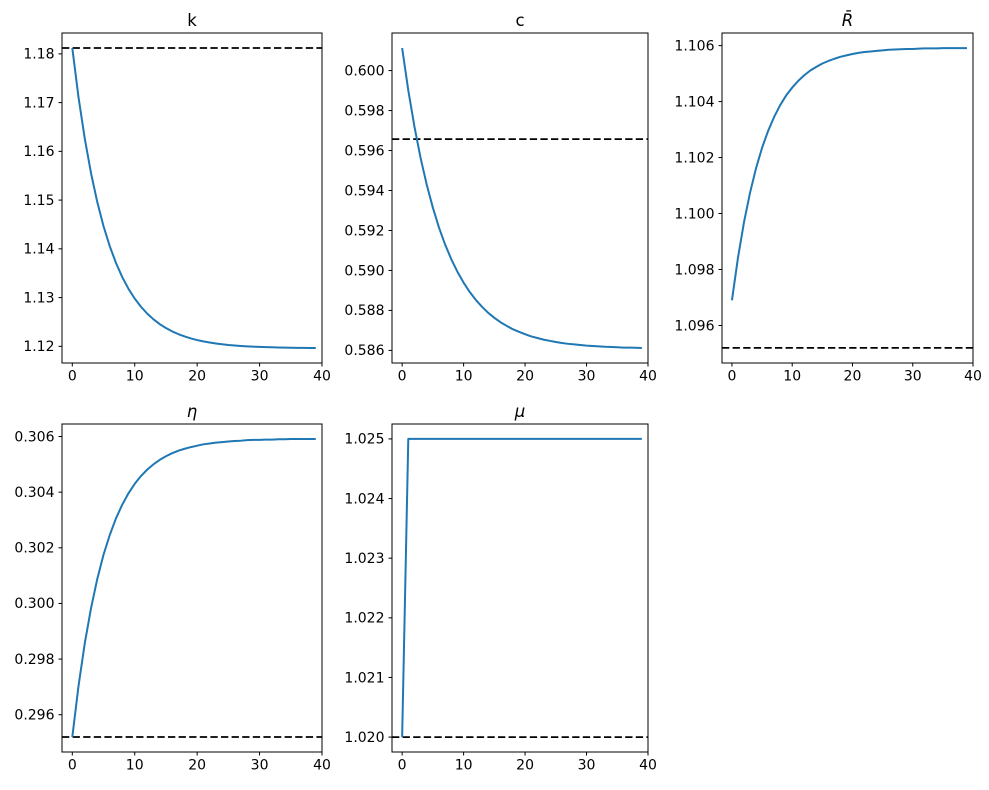 The width and height of the screenshot is (989, 790). Describe the element at coordinates (364, 271) in the screenshot. I see `y-tick-label: 0.590` at that location.